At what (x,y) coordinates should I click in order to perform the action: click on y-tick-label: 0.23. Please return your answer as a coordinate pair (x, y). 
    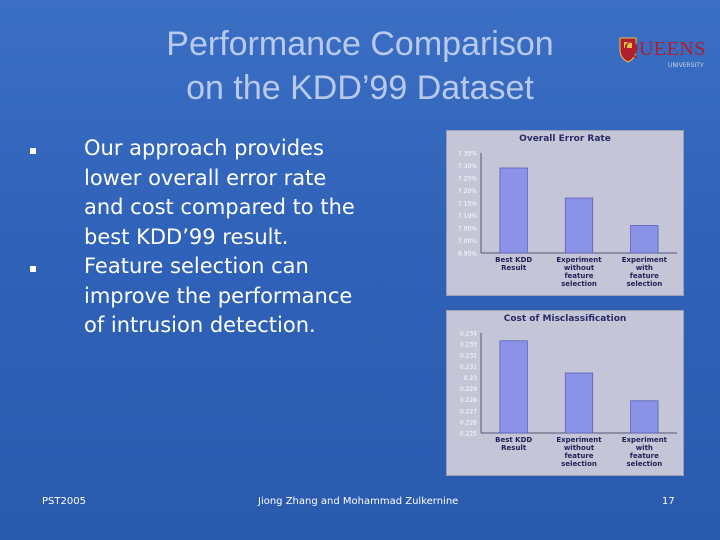
    Looking at the image, I should click on (471, 378).